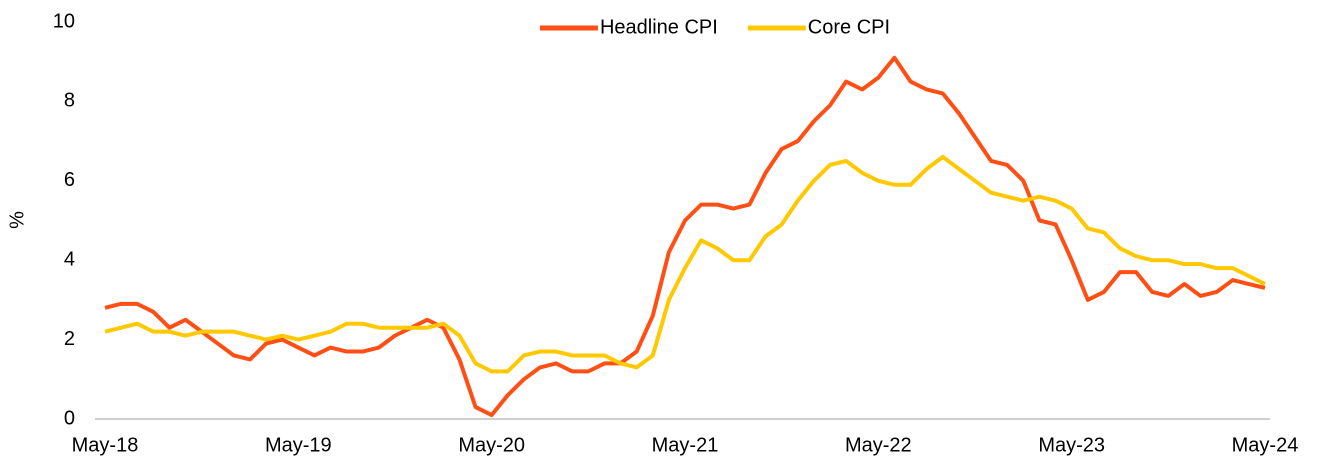 The height and width of the screenshot is (461, 1322). I want to click on y-tick-label: 4, so click(69, 259).